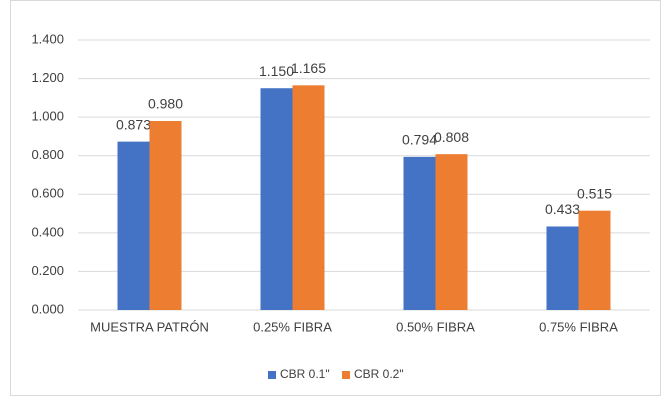 The width and height of the screenshot is (670, 403). Describe the element at coordinates (451, 137) in the screenshot. I see `data-label: 0.808` at that location.